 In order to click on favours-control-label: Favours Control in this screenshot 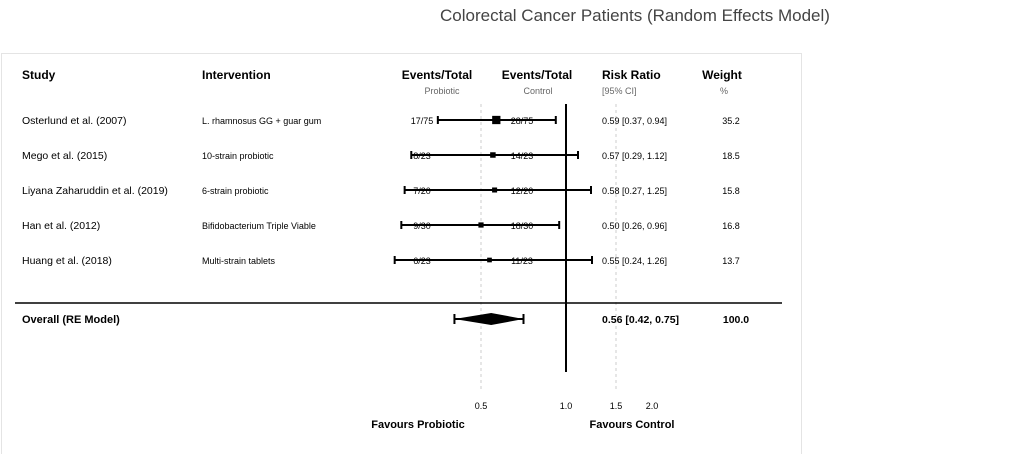, I will do `click(632, 425)`.